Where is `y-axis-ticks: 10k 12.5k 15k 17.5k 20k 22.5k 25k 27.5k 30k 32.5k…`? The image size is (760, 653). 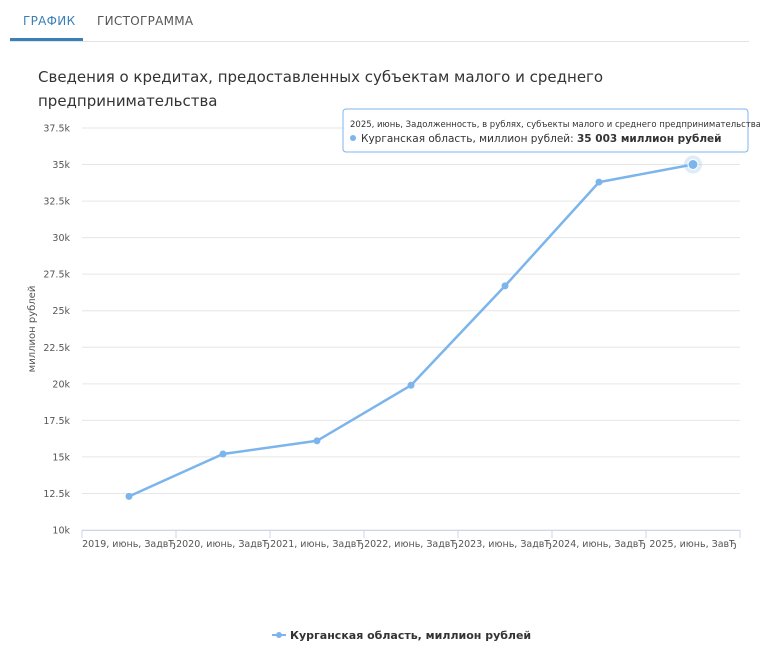 y-axis-ticks: 10k 12.5k 15k 17.5k 20k 22.5k 25k 27.5k 30k 32.5k… is located at coordinates (56, 330).